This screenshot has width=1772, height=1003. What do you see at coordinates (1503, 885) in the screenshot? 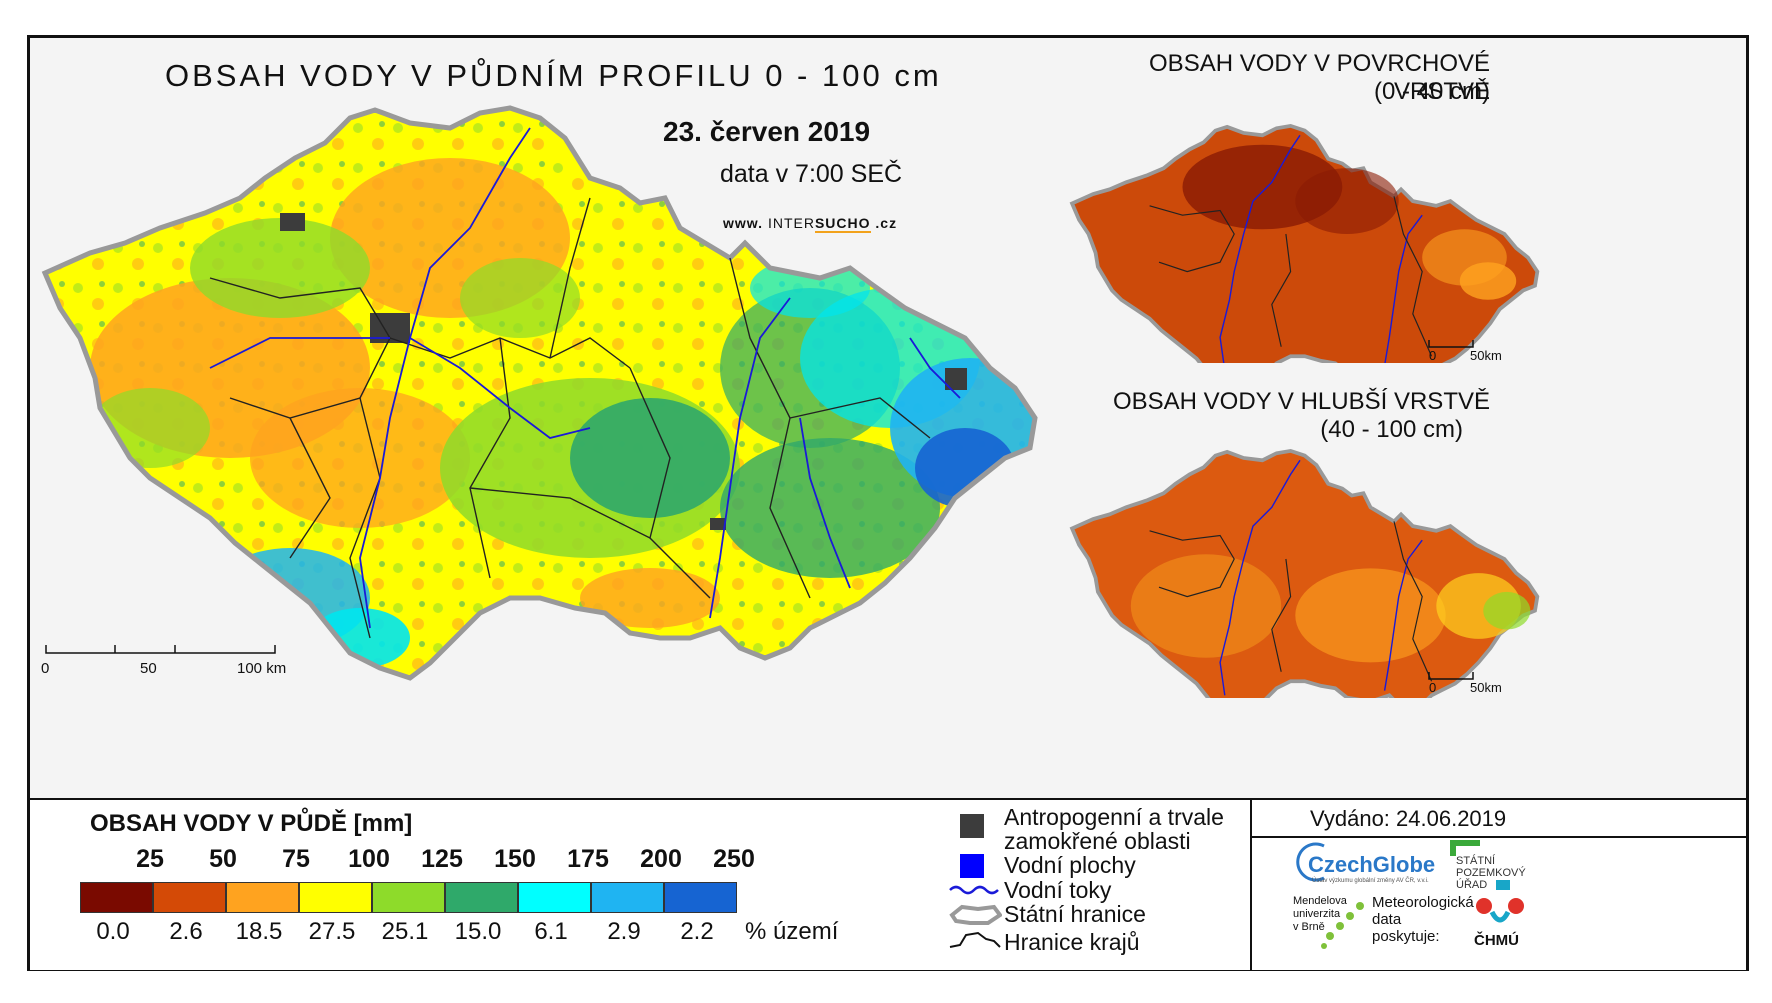
I see `chmu-logo-top` at bounding box center [1503, 885].